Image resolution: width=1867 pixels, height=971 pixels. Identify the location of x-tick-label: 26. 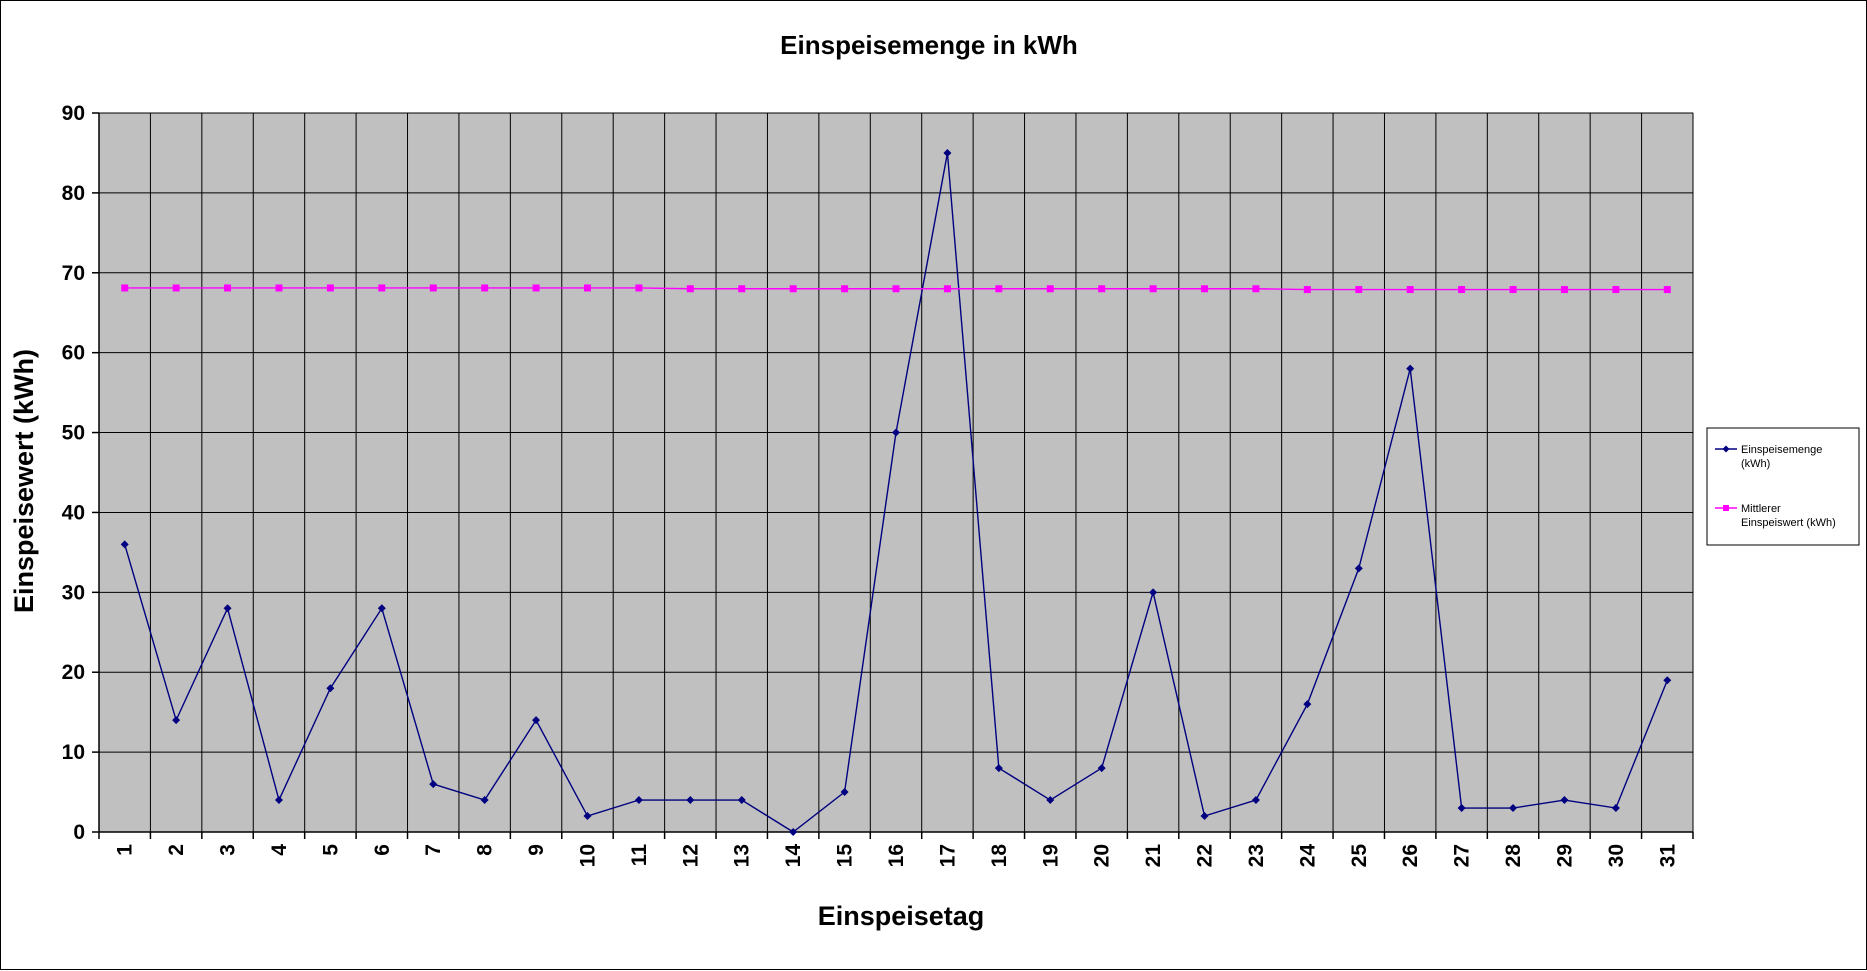
(1410, 855).